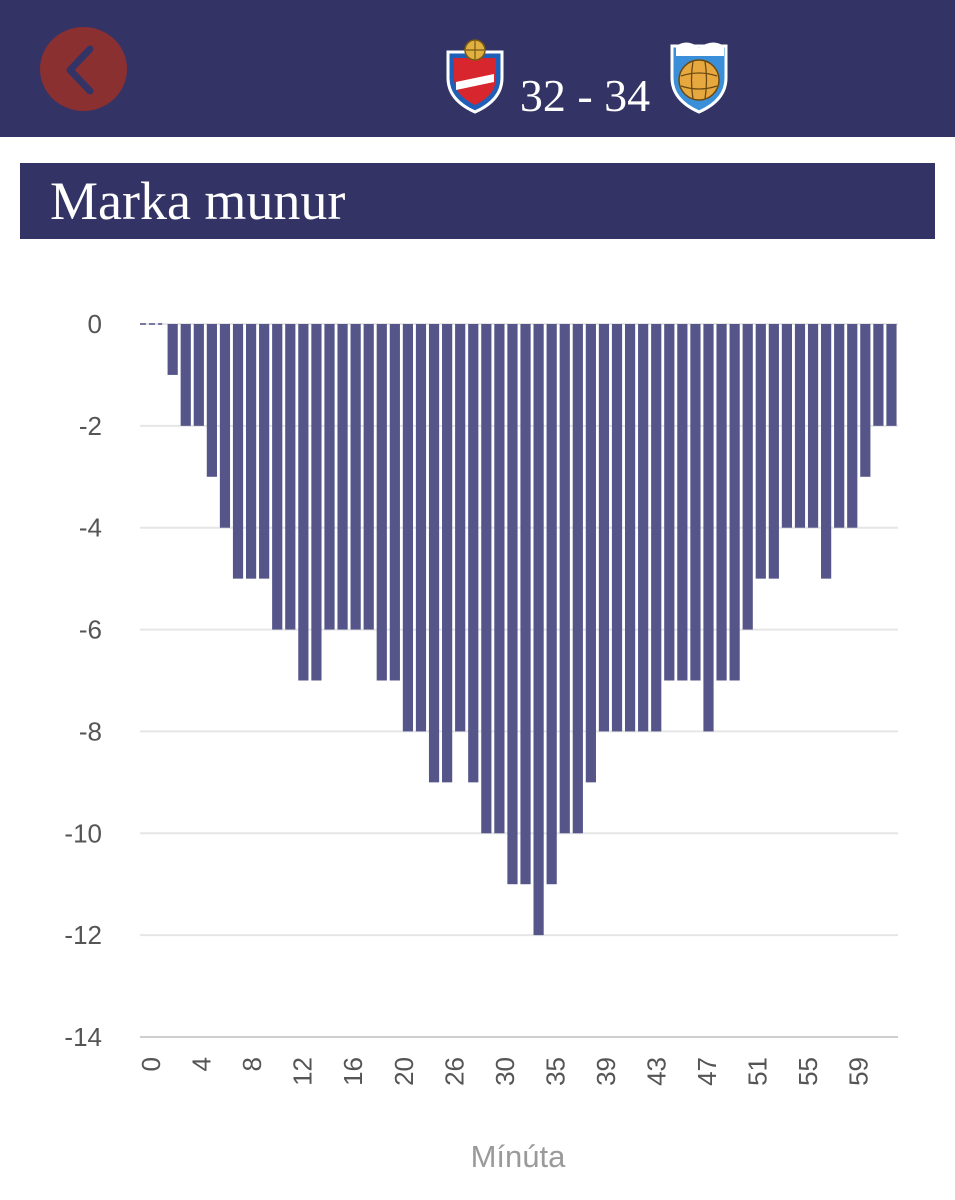  I want to click on haukar-crest-icon, so click(475, 76).